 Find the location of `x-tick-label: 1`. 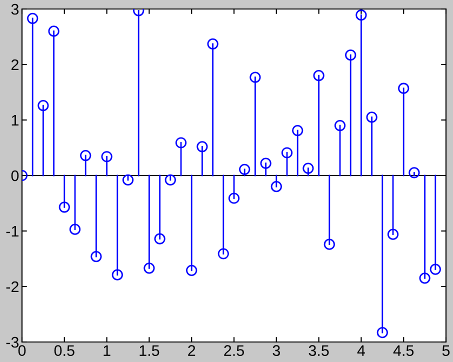

x-tick-label: 1 is located at coordinates (107, 350).